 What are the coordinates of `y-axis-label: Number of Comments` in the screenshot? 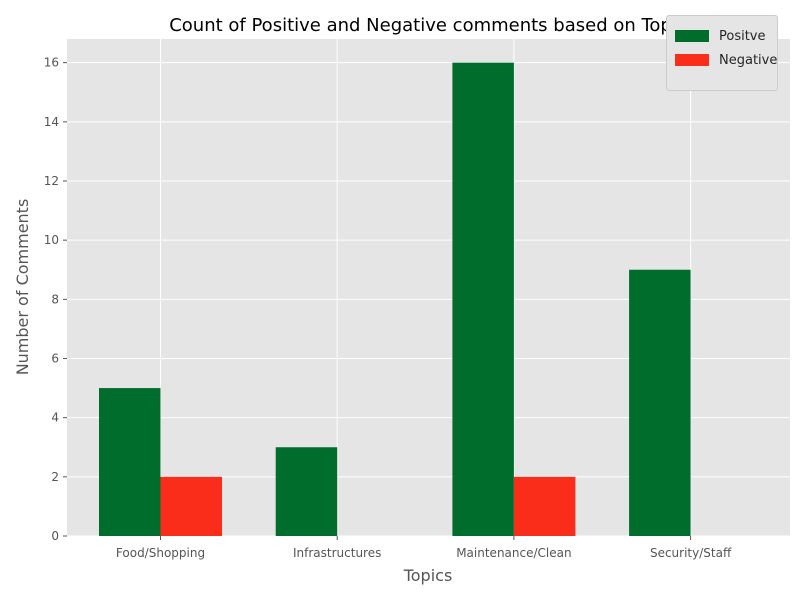 It's located at (22, 287).